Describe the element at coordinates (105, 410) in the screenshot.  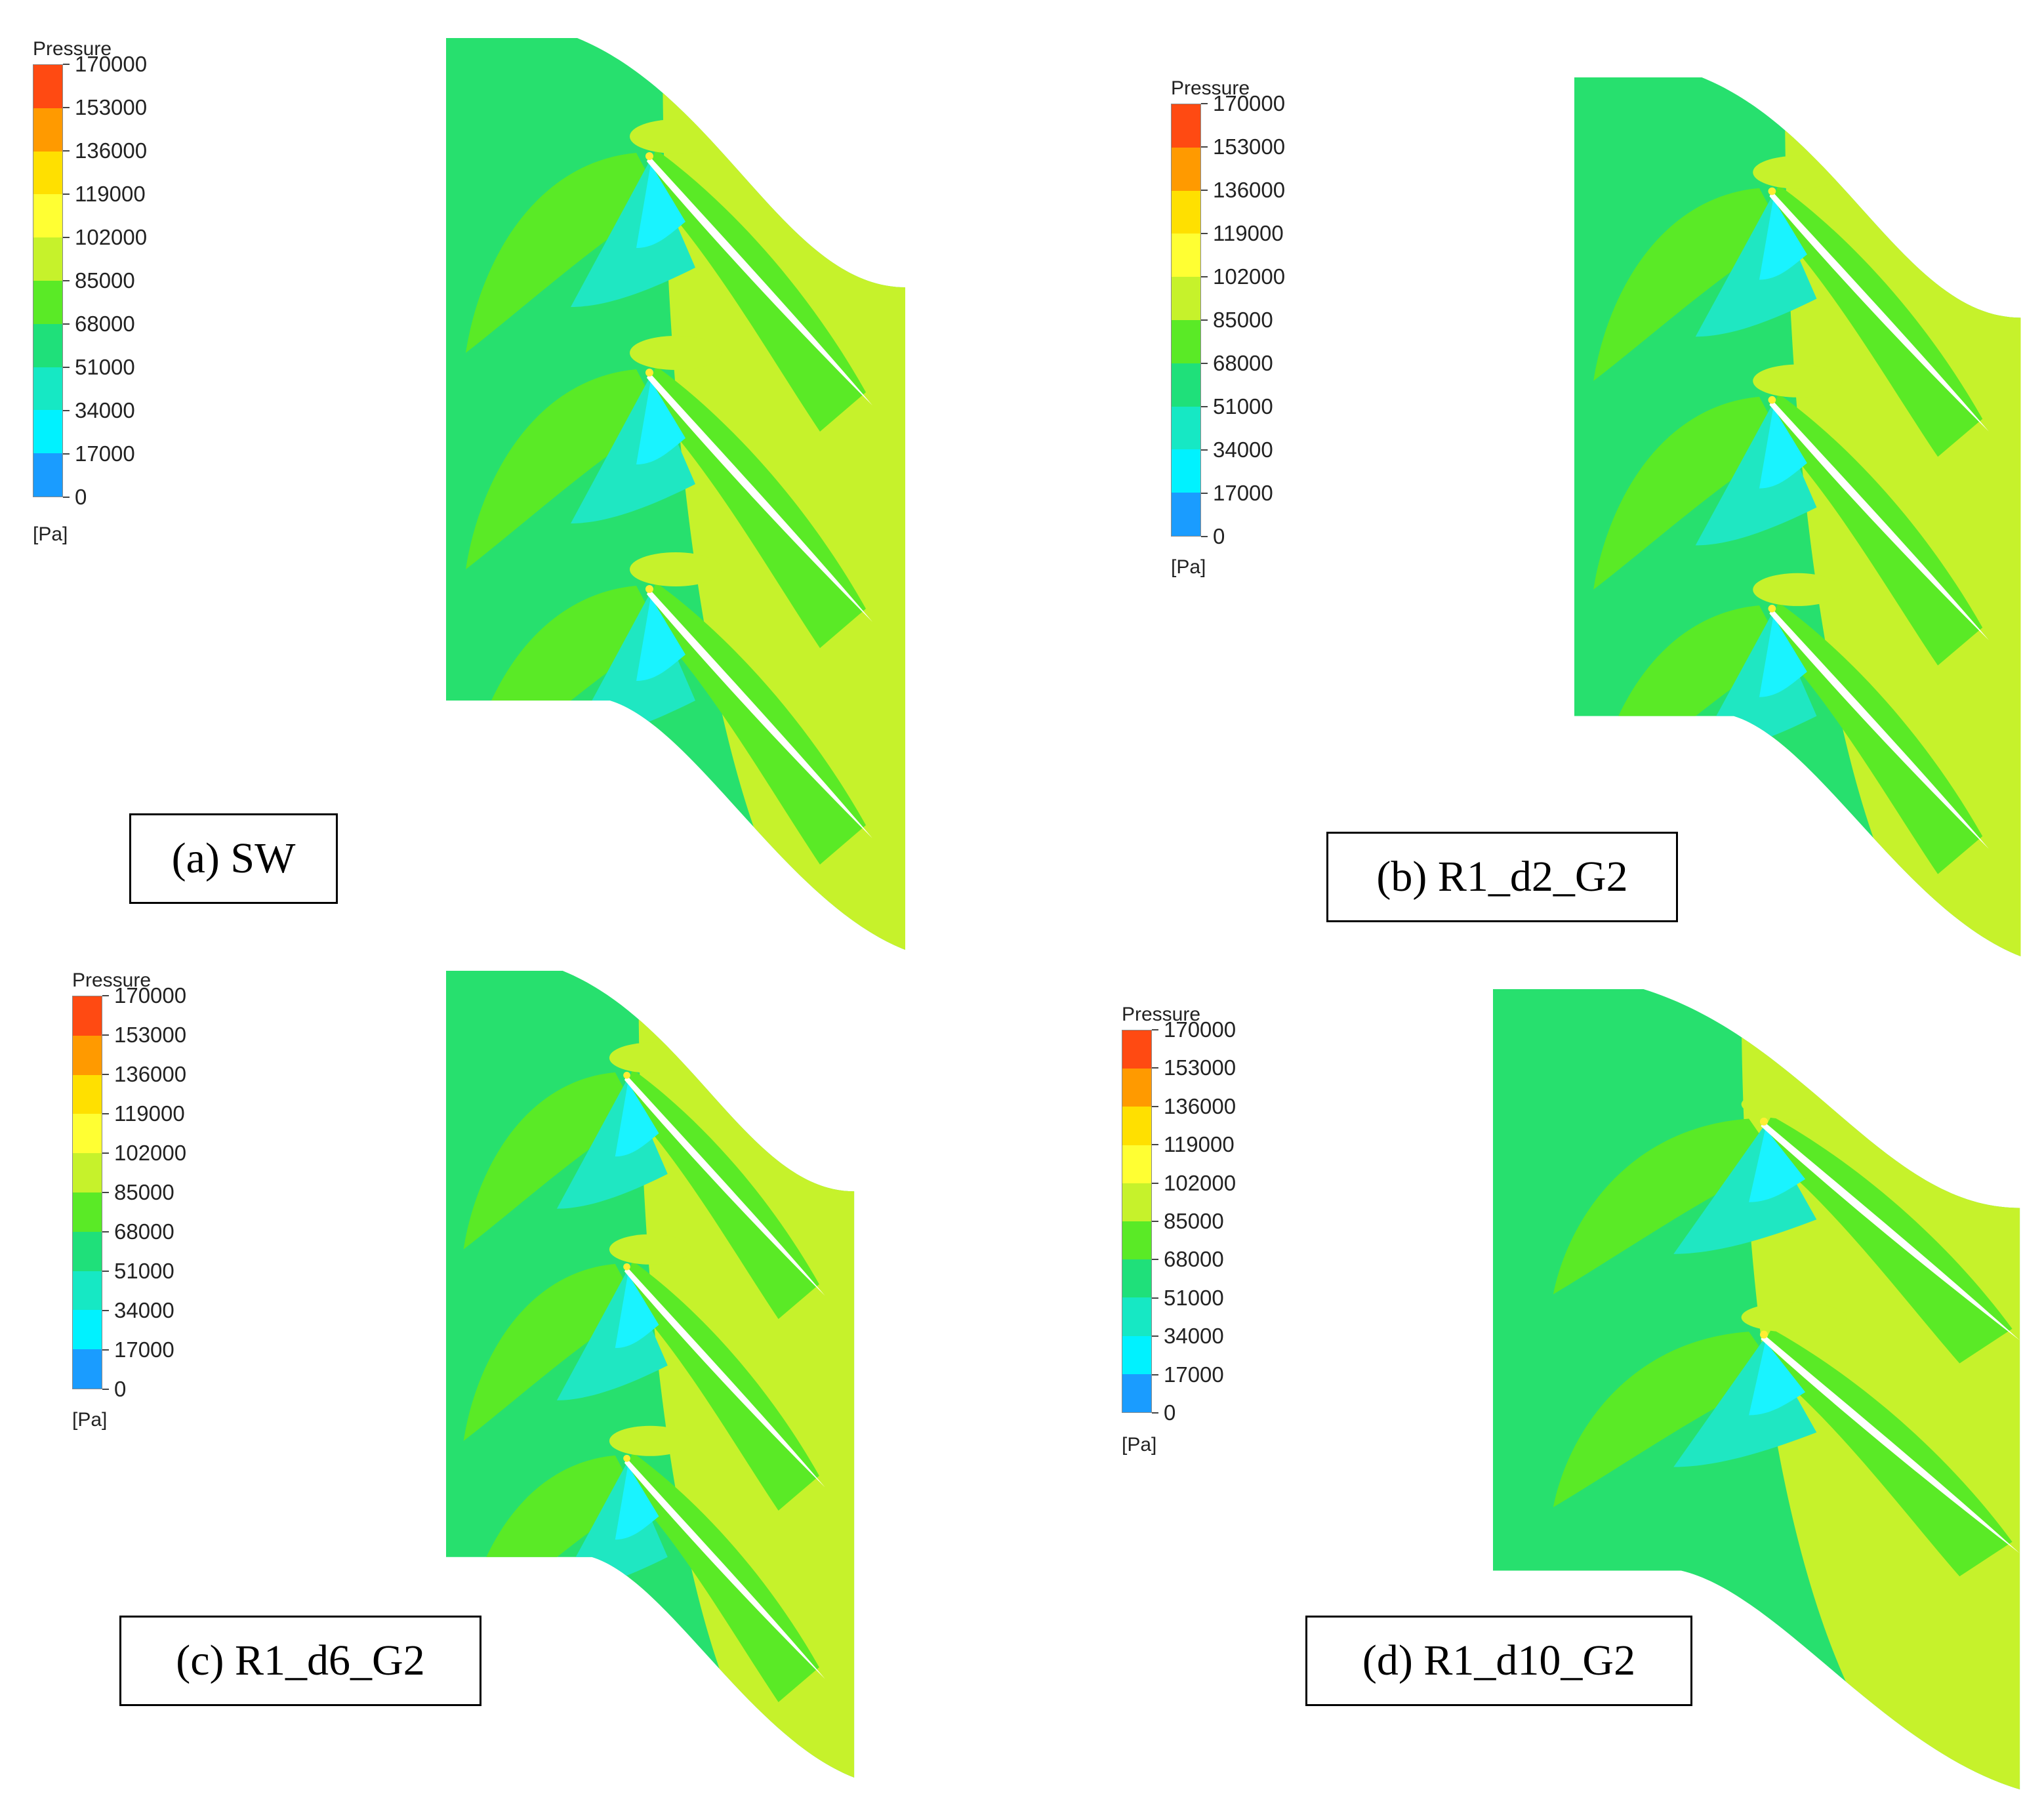
I see `legend-tick-label: 34000` at that location.